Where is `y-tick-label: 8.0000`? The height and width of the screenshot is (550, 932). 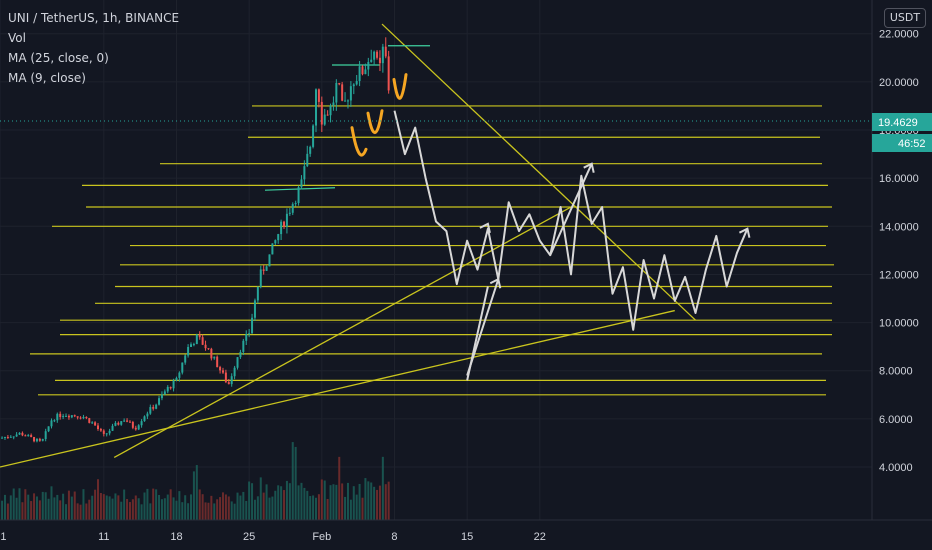 y-tick-label: 8.0000 is located at coordinates (896, 372).